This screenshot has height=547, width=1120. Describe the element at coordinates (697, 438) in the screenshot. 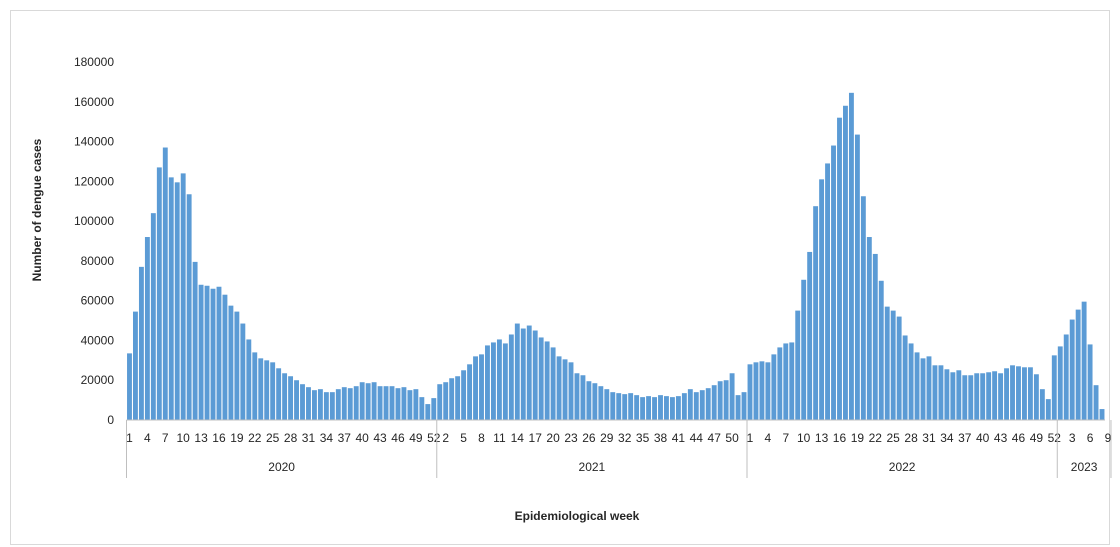

I see `x-tick-label: 44` at that location.